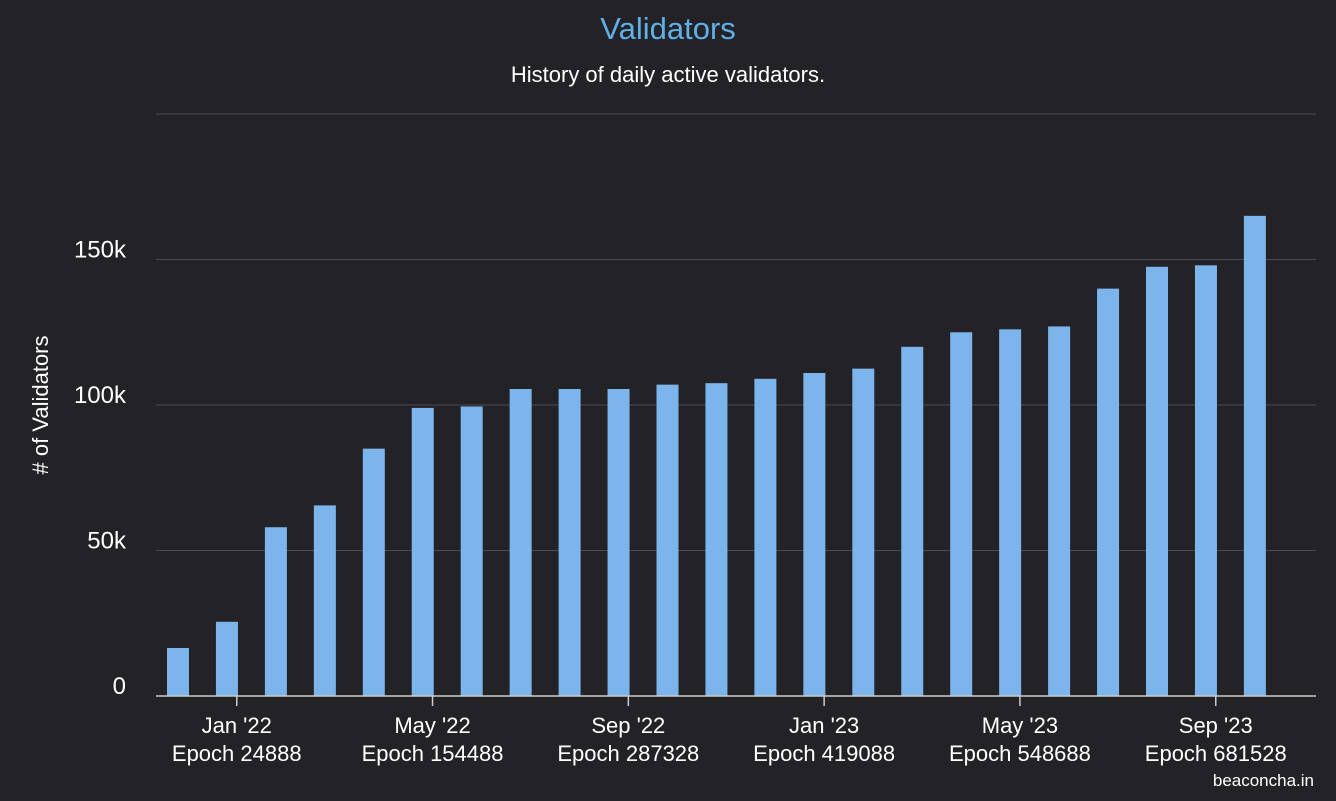 The height and width of the screenshot is (801, 1336). What do you see at coordinates (432, 725) in the screenshot?
I see `x-tick-label-month: May '22` at bounding box center [432, 725].